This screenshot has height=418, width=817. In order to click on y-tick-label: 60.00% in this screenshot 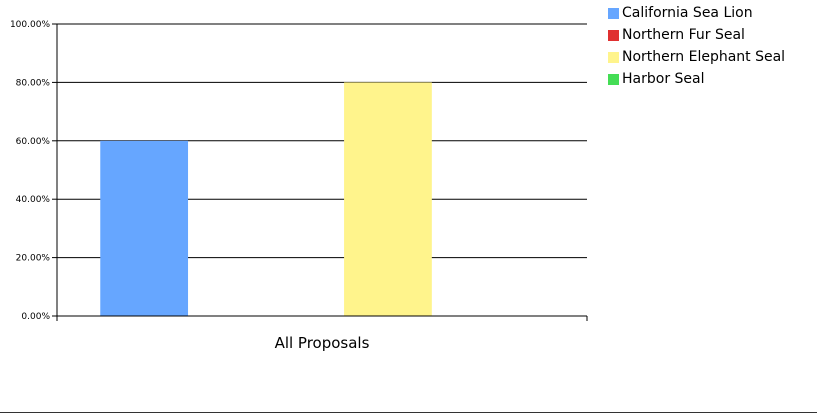, I will do `click(33, 142)`.